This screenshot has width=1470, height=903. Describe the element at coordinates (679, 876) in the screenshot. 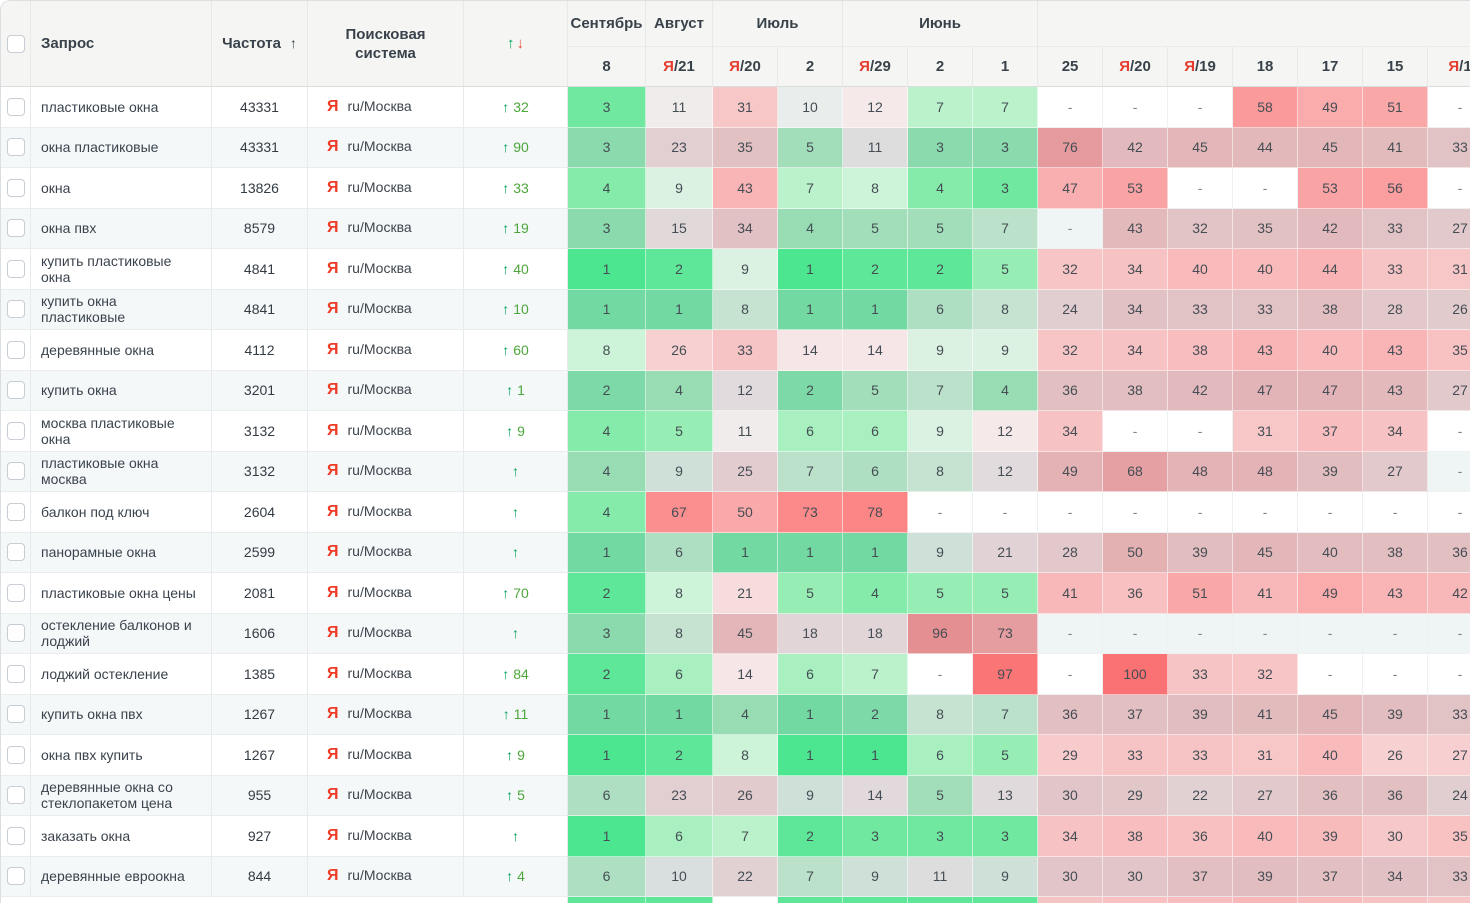

I see `position-cell: 10` at that location.